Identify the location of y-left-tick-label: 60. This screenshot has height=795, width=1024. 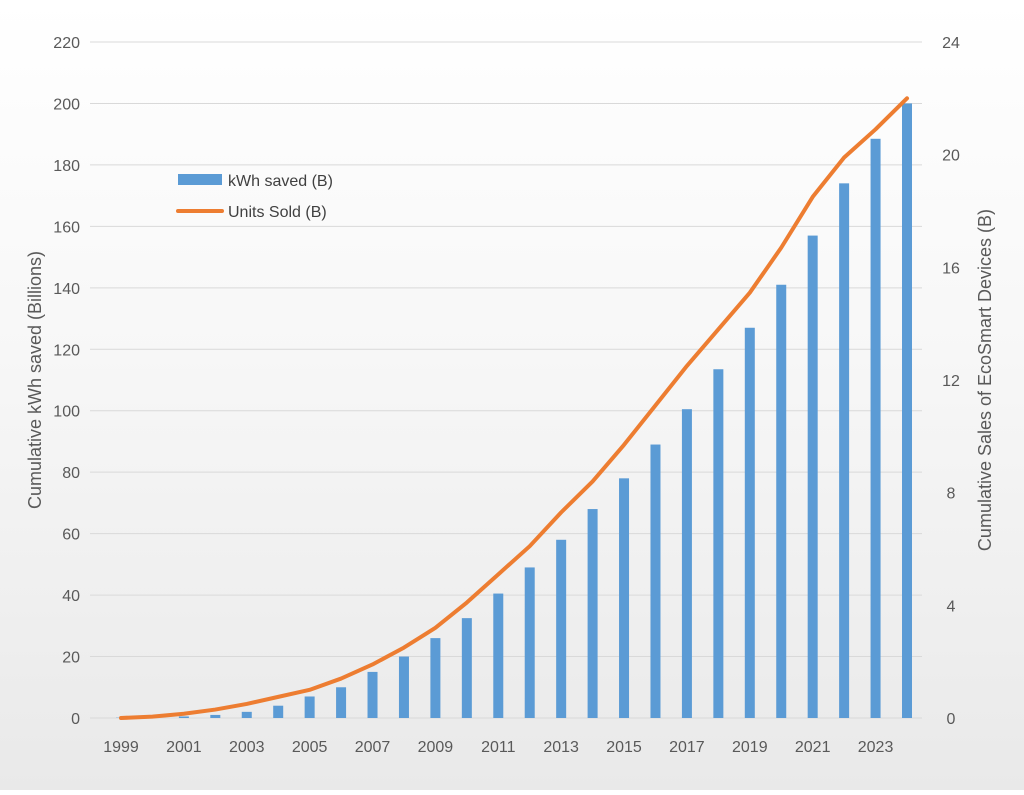
(71, 535).